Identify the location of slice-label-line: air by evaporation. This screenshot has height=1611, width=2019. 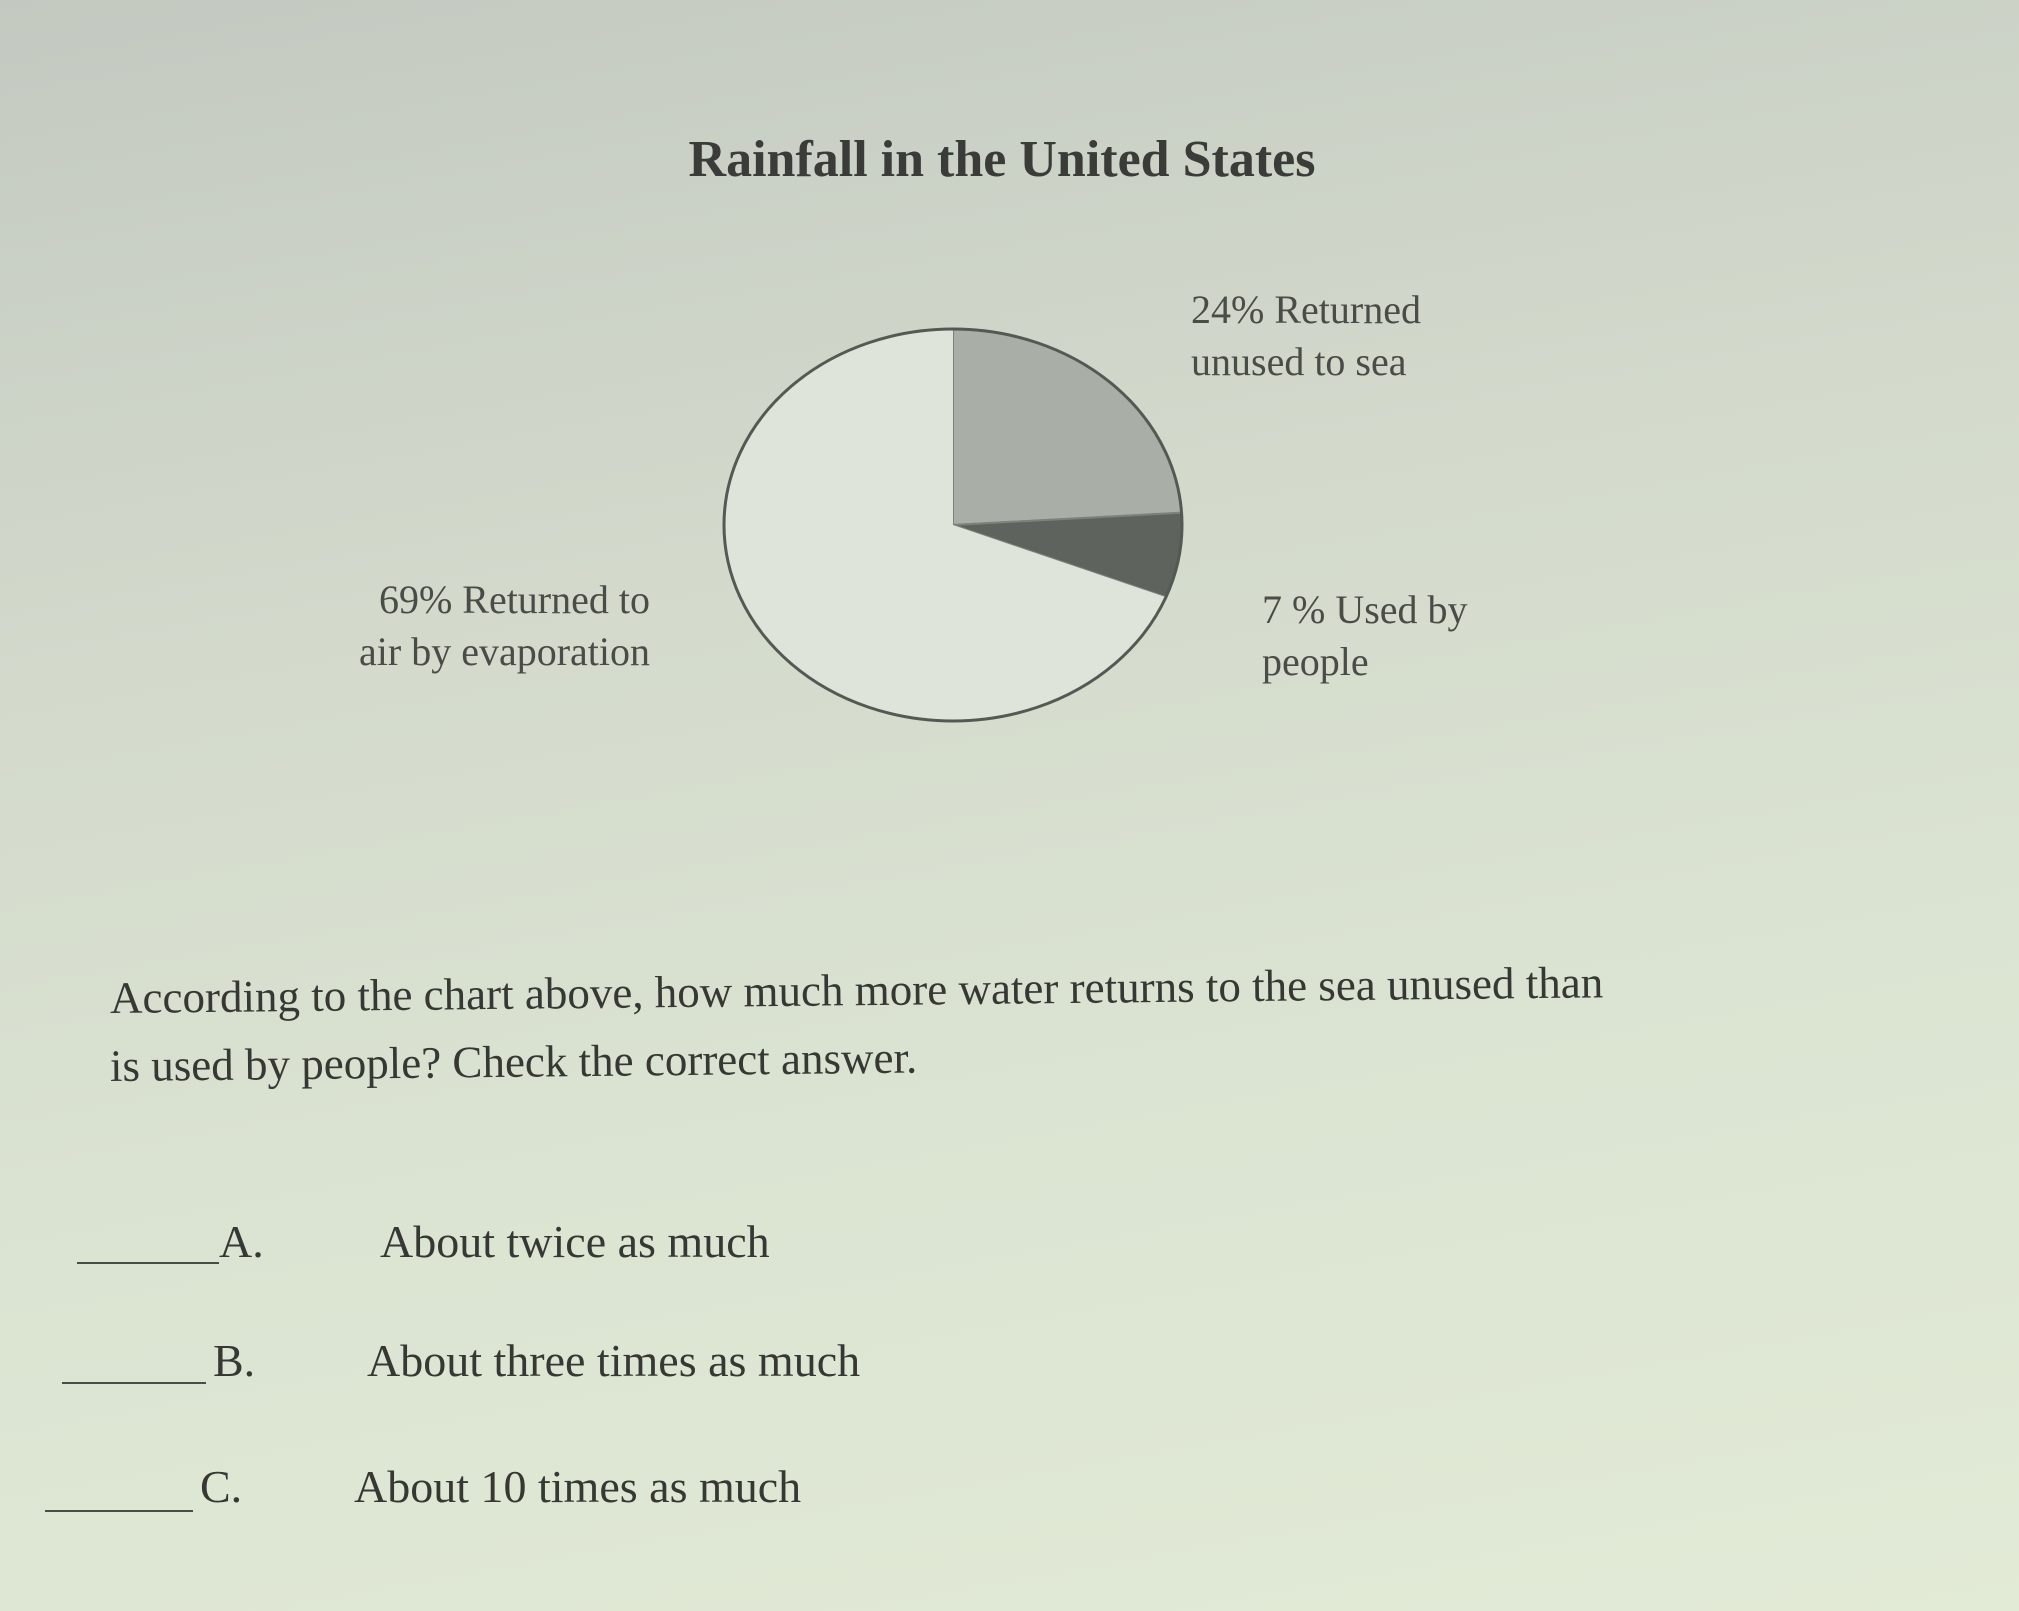
(504, 651).